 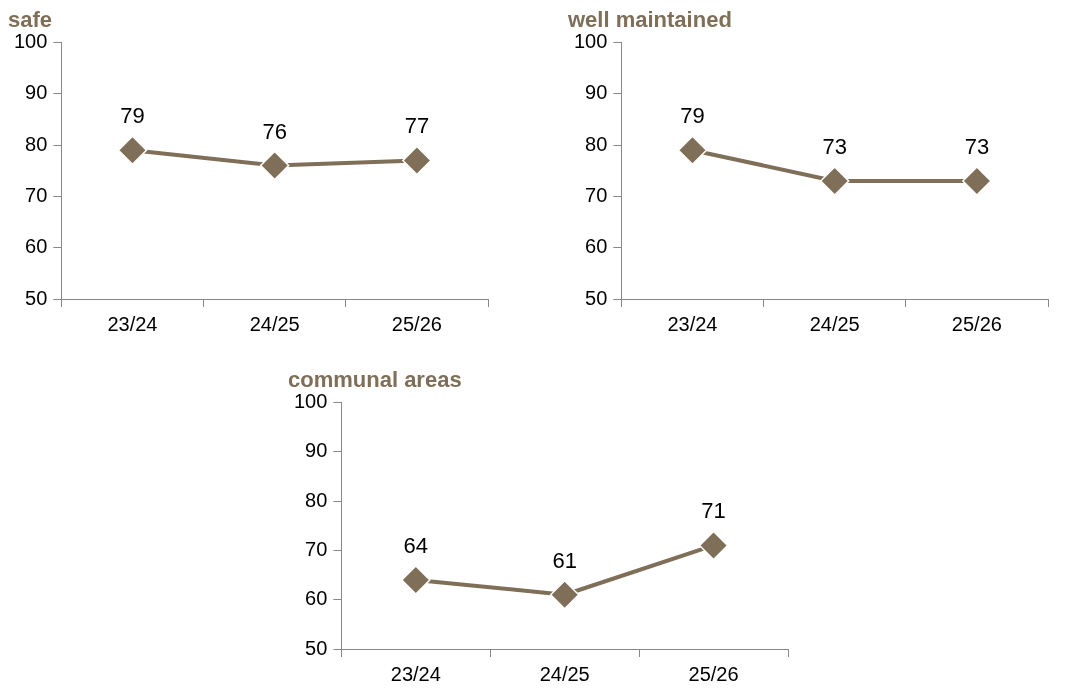 What do you see at coordinates (417, 126) in the screenshot?
I see `data-label: 77` at bounding box center [417, 126].